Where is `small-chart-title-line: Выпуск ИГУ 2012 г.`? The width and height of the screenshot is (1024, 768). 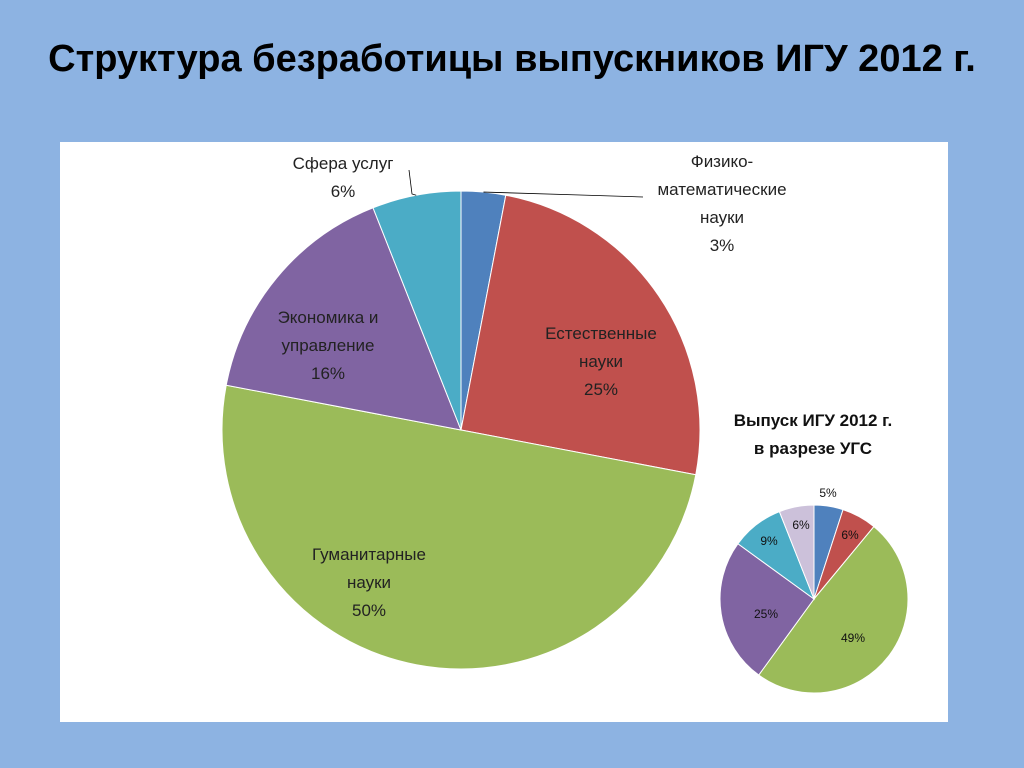
small-chart-title-line: Выпуск ИГУ 2012 г. is located at coordinates (813, 420).